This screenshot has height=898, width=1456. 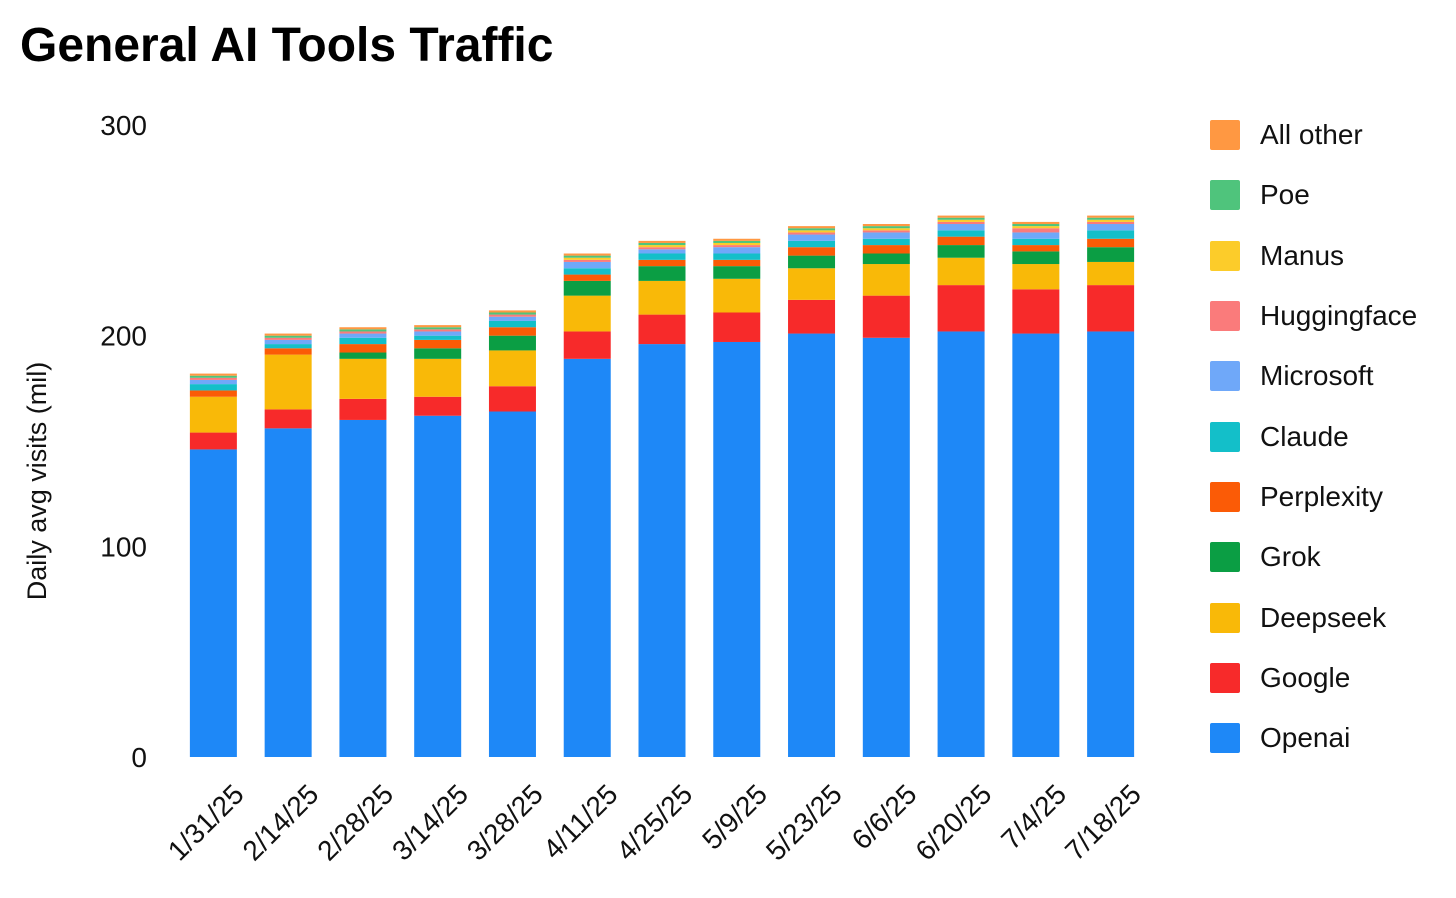 What do you see at coordinates (1339, 316) in the screenshot?
I see `legend-label: Huggingface` at bounding box center [1339, 316].